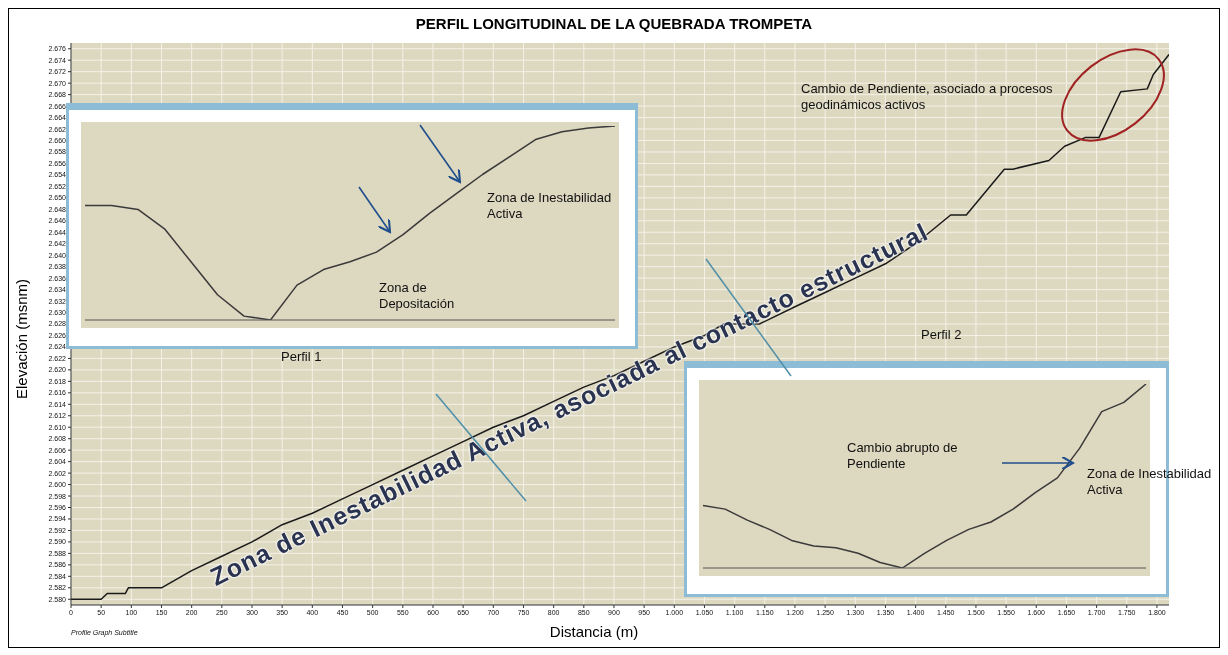  What do you see at coordinates (614, 23) in the screenshot?
I see `chart-title: PERFIL LONGITUDINAL DE LA QUEBRADA TROMPETA` at bounding box center [614, 23].